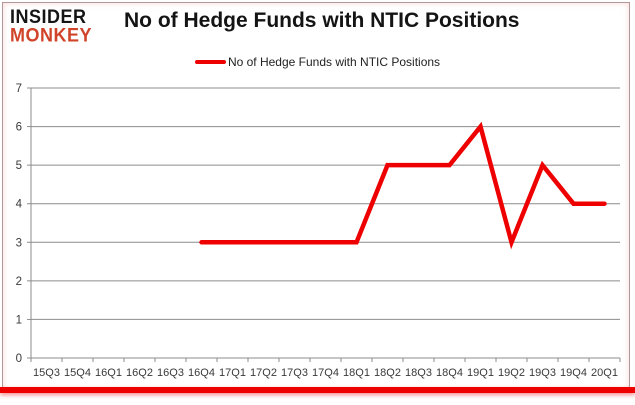 The height and width of the screenshot is (405, 635). I want to click on x-axis-label: 16Q3, so click(170, 373).